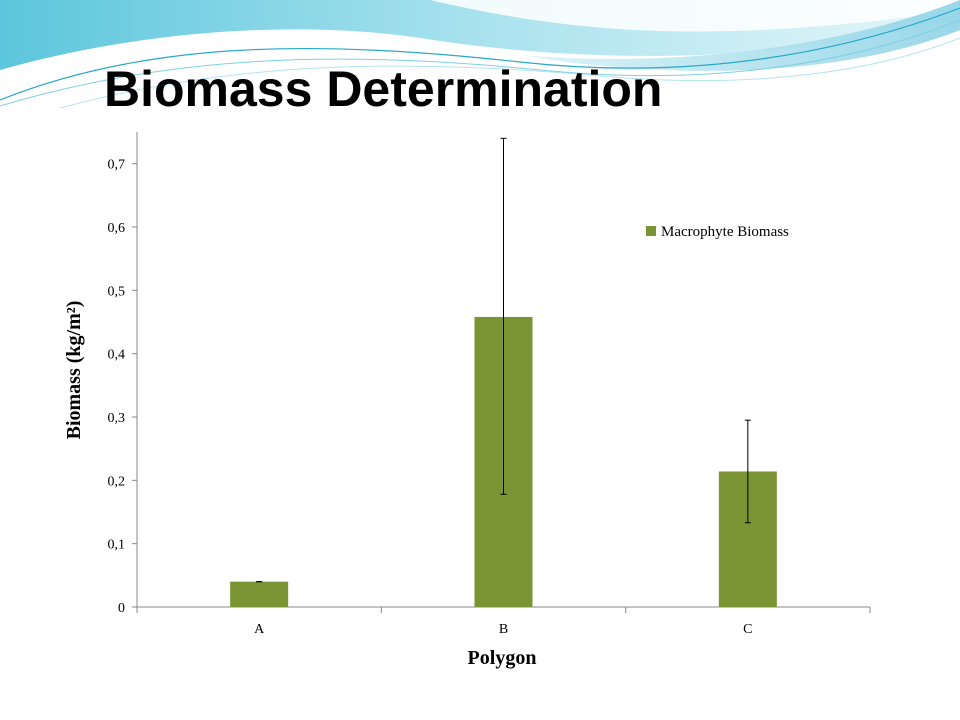 This screenshot has width=960, height=720. What do you see at coordinates (117, 228) in the screenshot?
I see `y-tick-label: 0,6` at bounding box center [117, 228].